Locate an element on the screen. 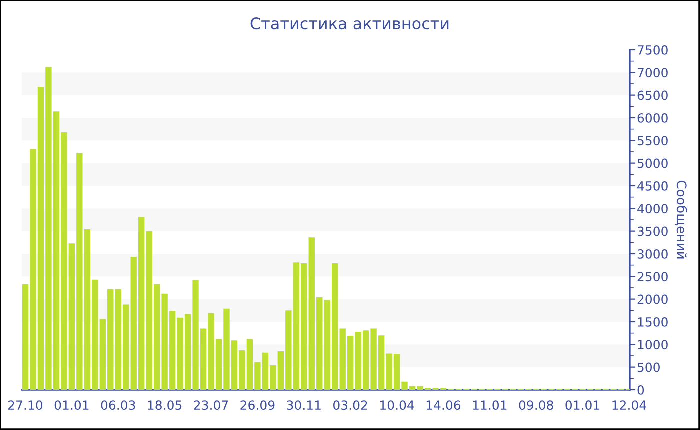 The height and width of the screenshot is (430, 700). x-tick-label: 06.03 is located at coordinates (118, 405).